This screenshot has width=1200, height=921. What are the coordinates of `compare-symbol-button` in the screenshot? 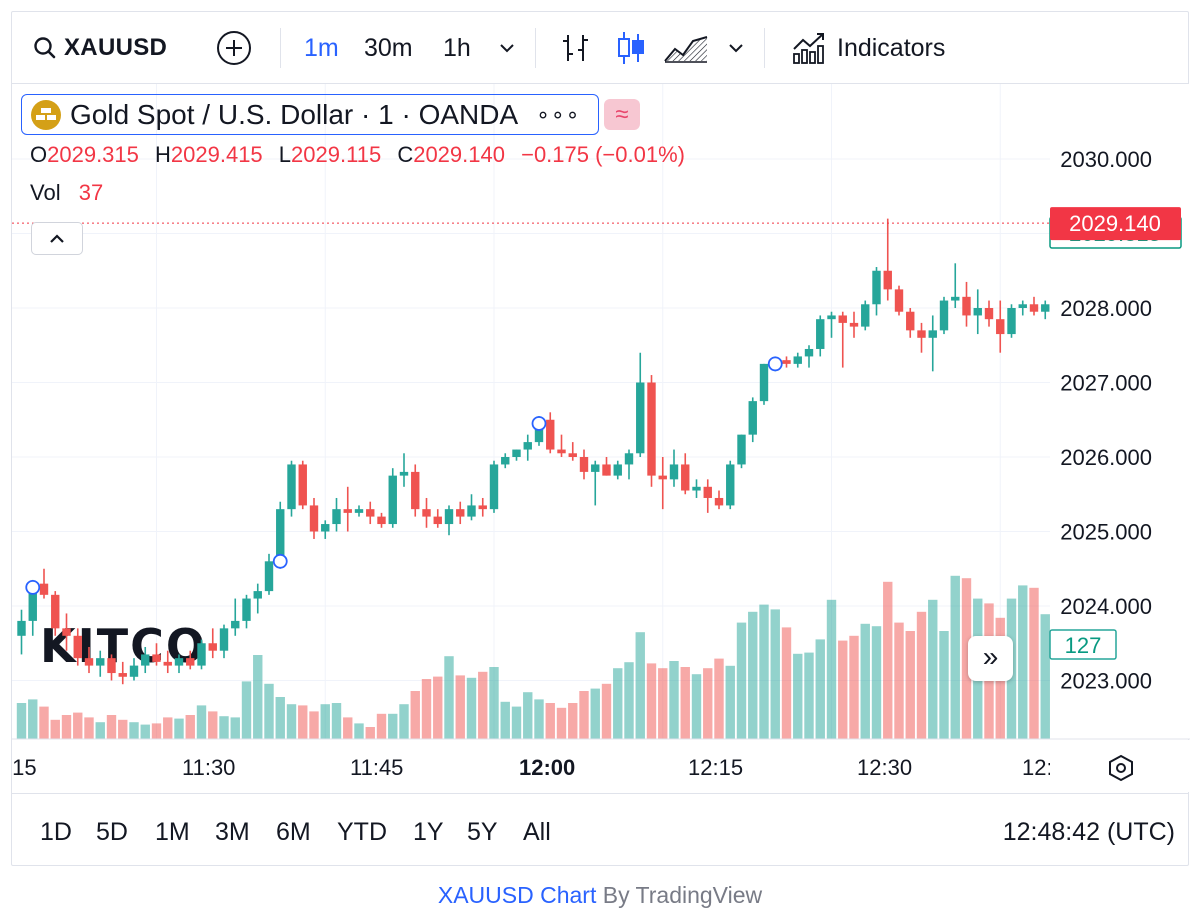 It's located at (234, 48).